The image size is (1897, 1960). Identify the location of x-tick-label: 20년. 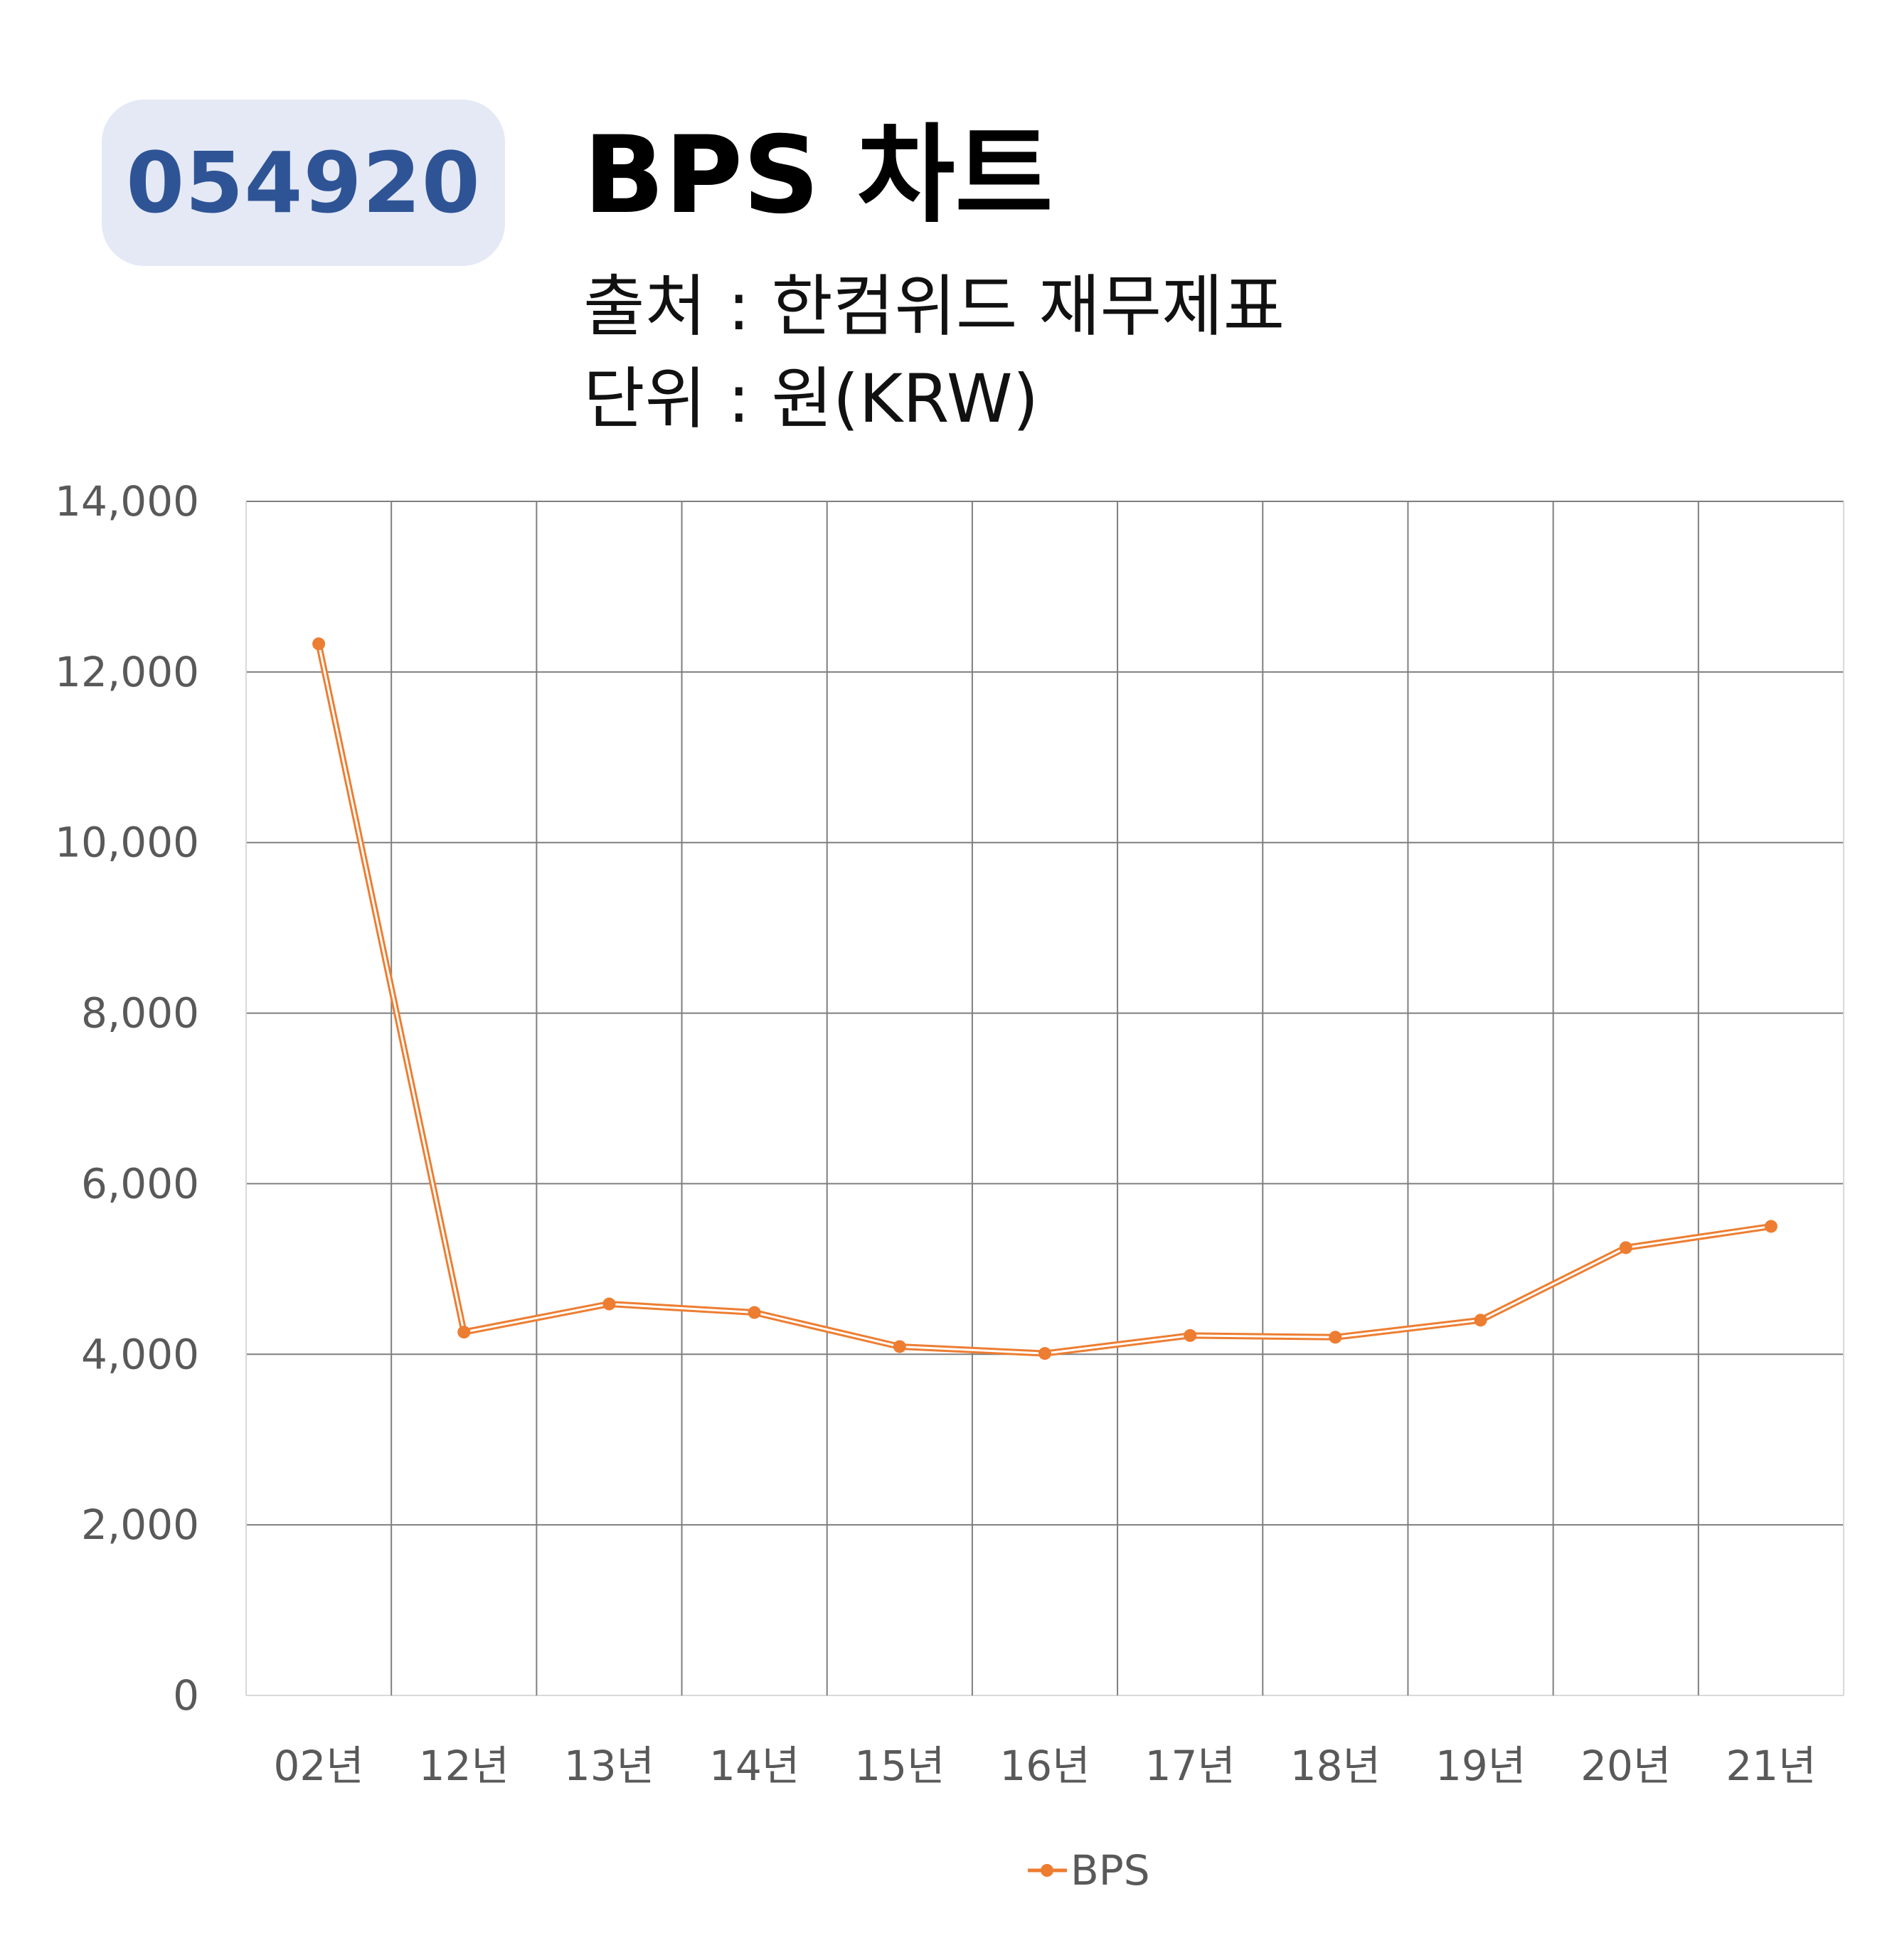
(1626, 1766).